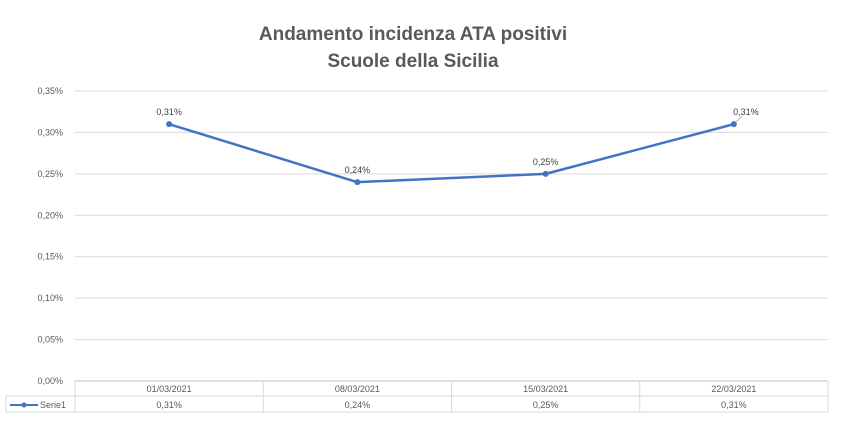 The height and width of the screenshot is (432, 844). What do you see at coordinates (24, 405) in the screenshot?
I see `legend-marker-icon` at bounding box center [24, 405].